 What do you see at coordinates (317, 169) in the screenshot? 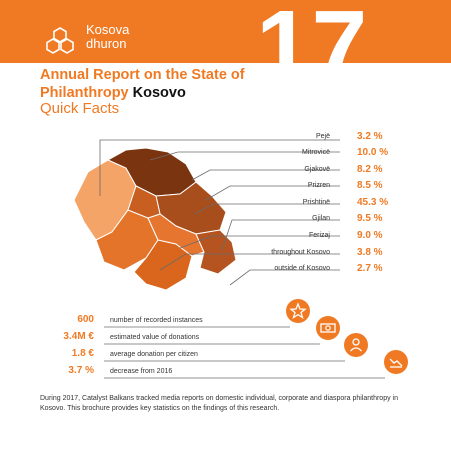
I see `region-label-gjakove: Gjakovë` at bounding box center [317, 169].